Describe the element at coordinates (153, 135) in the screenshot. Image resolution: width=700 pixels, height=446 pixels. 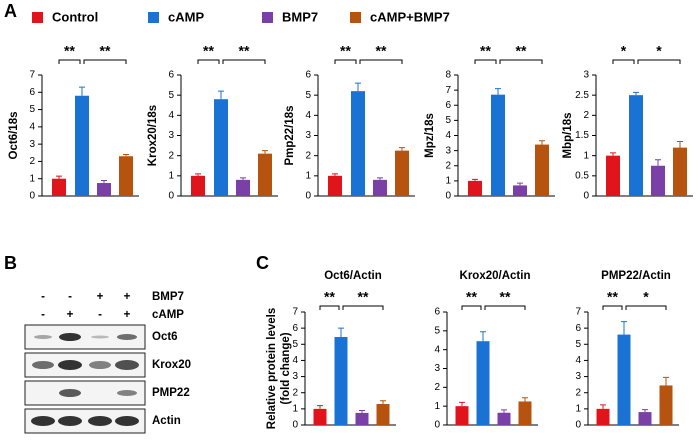
I see `y-axis-label: Krox20/18s` at that location.